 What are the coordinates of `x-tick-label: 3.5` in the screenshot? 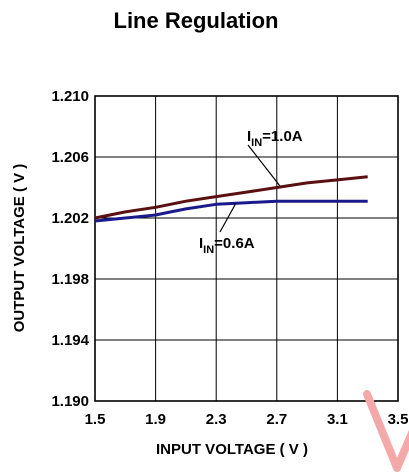 It's located at (398, 419).